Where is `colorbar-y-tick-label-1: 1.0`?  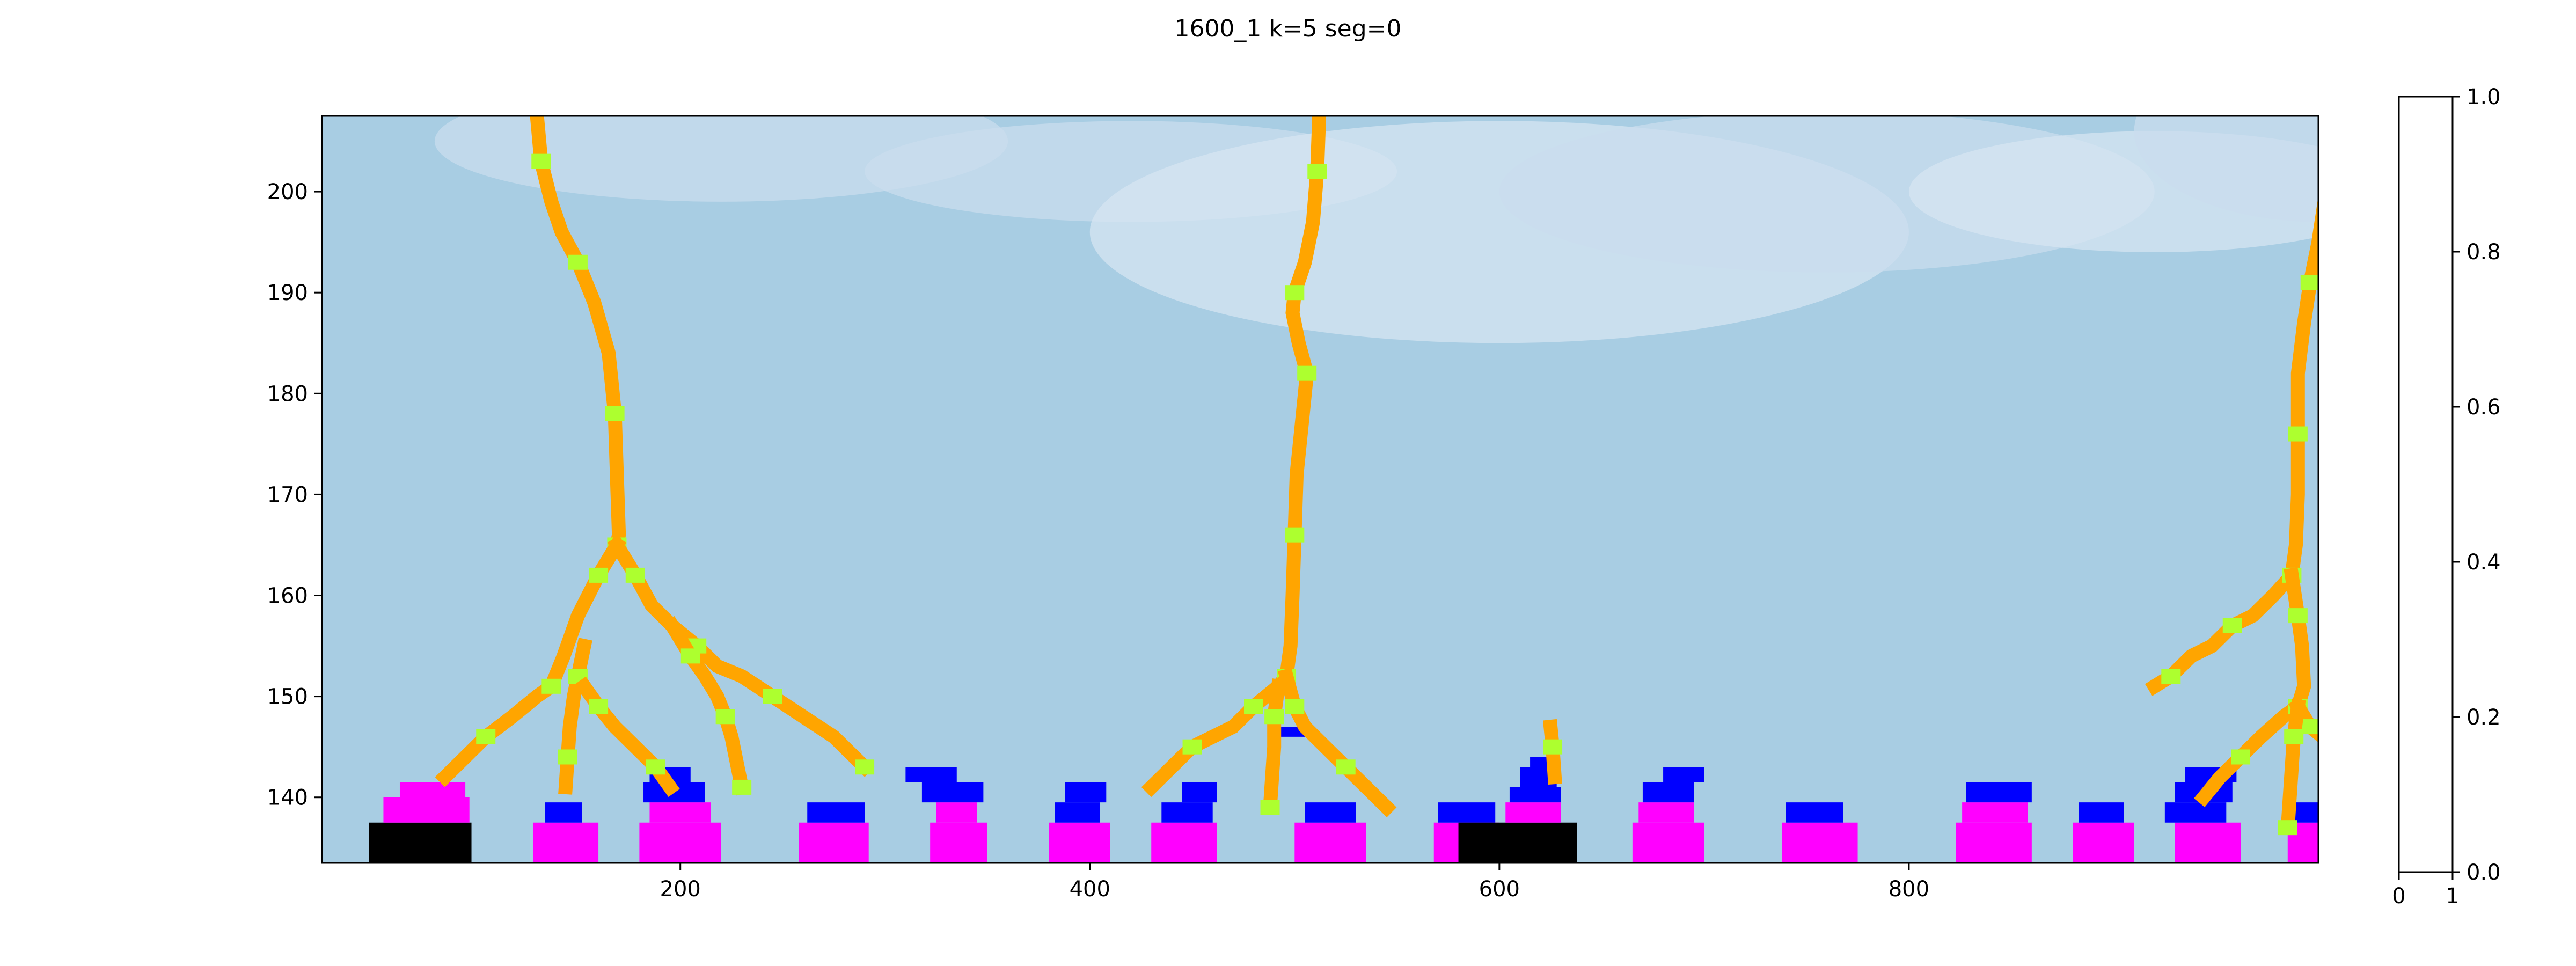
colorbar-y-tick-label-1: 1.0 is located at coordinates (2484, 97).